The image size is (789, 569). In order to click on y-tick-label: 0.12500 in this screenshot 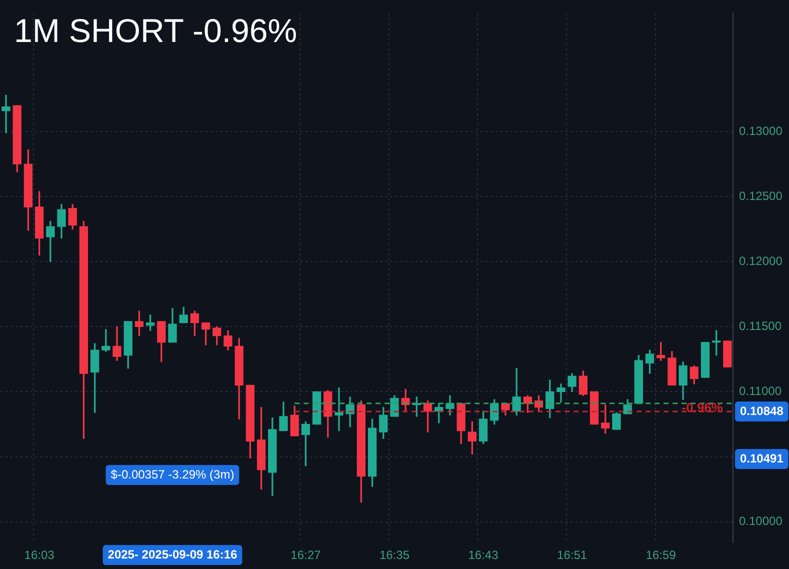, I will do `click(761, 195)`.